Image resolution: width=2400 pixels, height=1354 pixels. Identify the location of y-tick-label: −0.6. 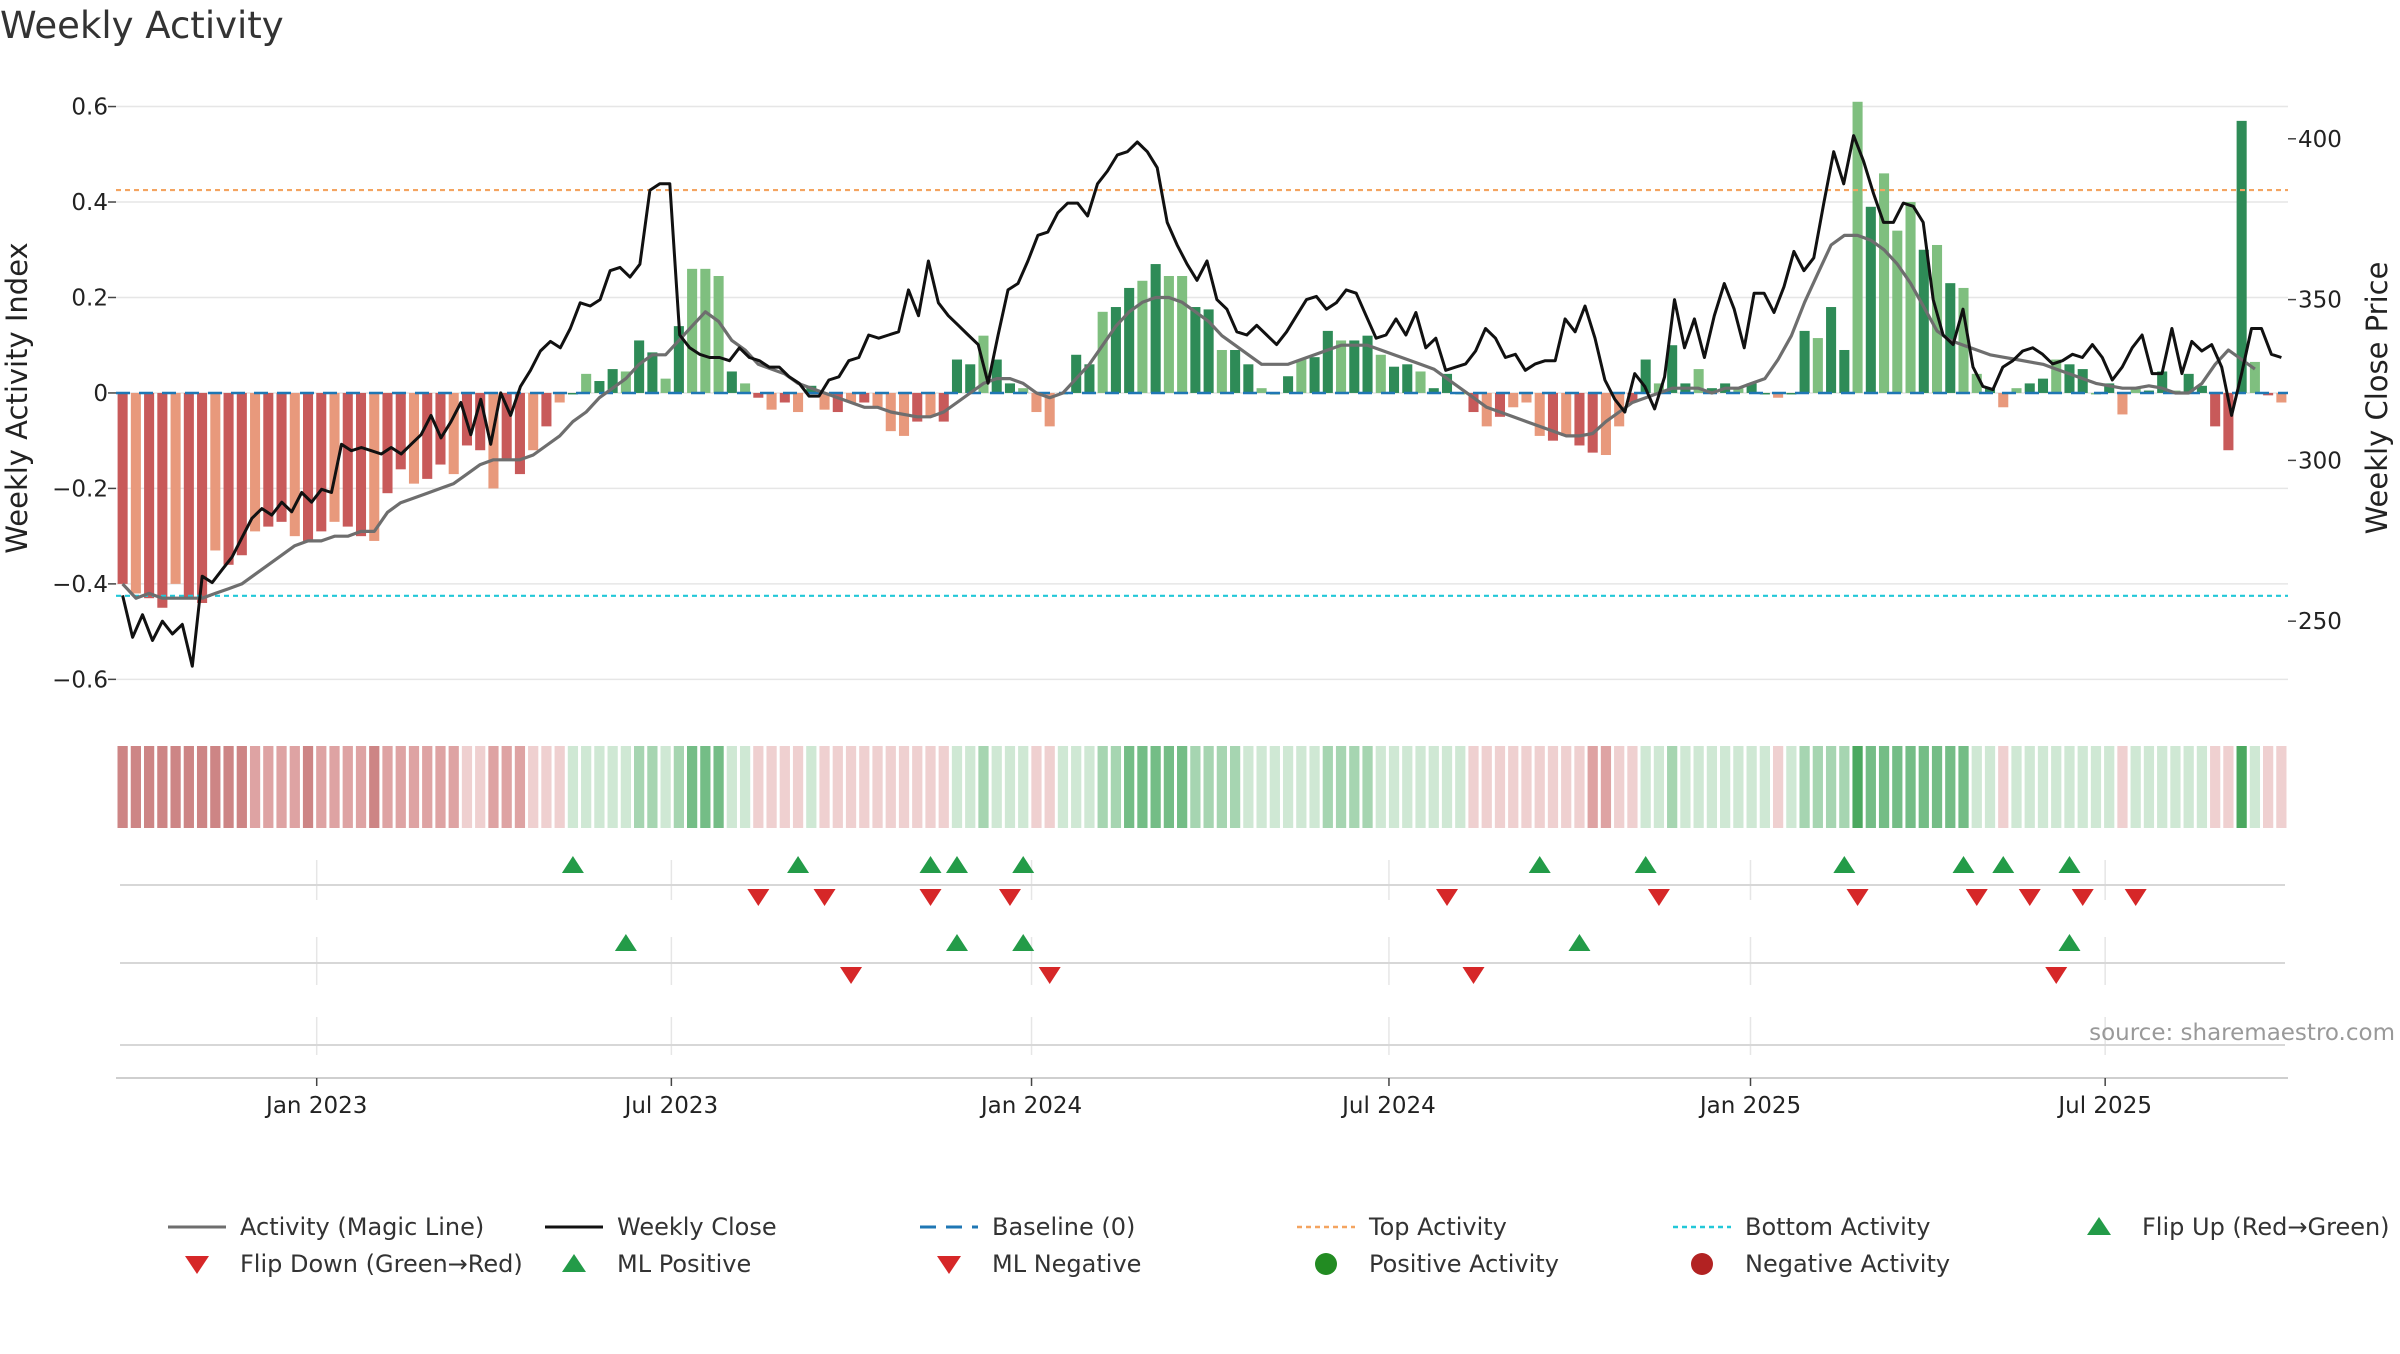
(80, 680).